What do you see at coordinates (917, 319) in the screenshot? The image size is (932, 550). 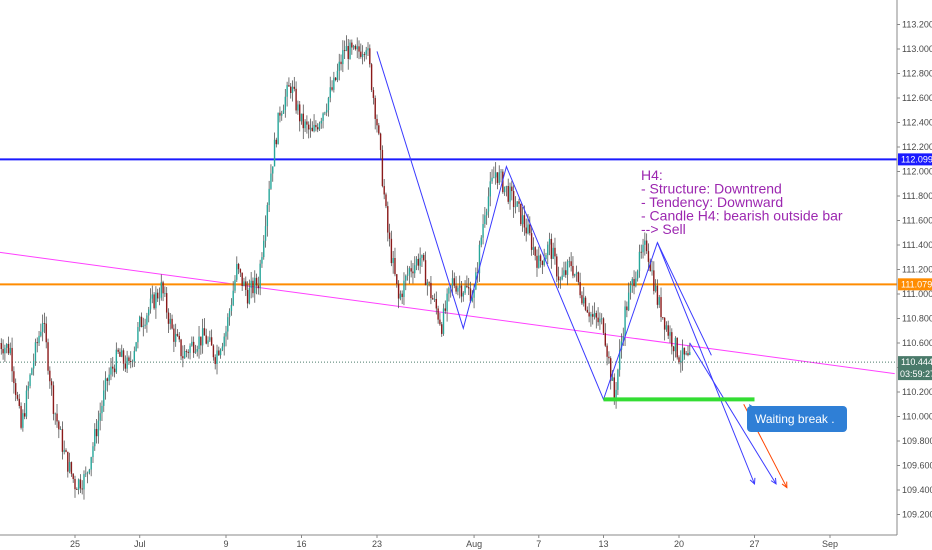 I see `y-tick-label-8: 110.800` at bounding box center [917, 319].